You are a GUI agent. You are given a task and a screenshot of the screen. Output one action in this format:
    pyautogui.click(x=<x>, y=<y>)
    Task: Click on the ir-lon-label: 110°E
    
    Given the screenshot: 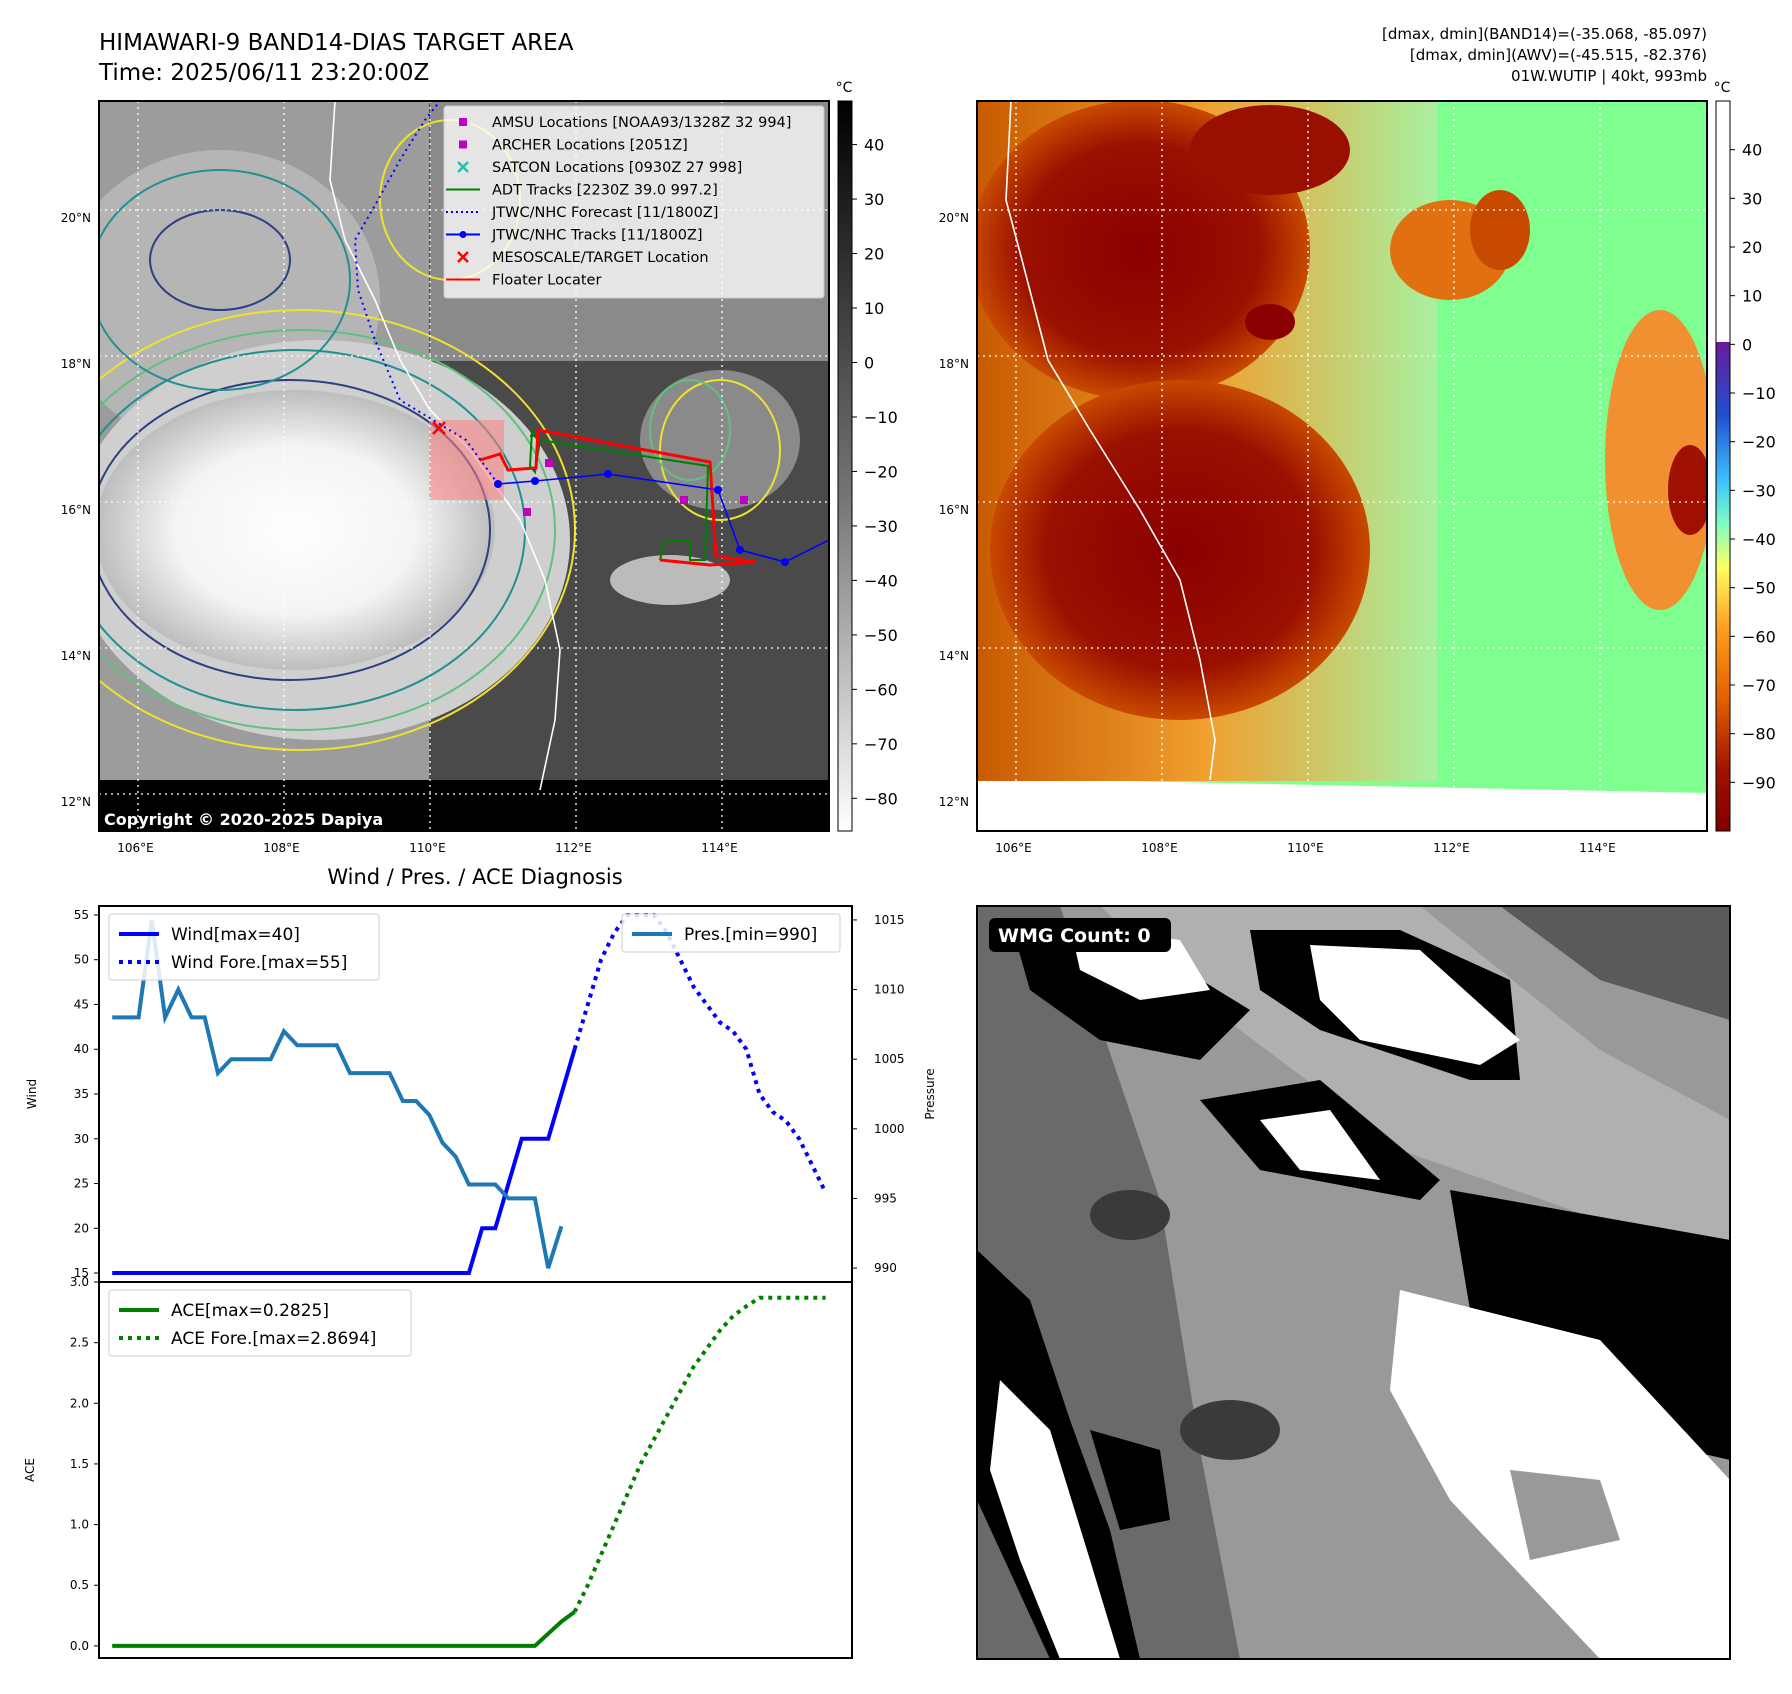 What is the action you would take?
    pyautogui.click(x=427, y=848)
    